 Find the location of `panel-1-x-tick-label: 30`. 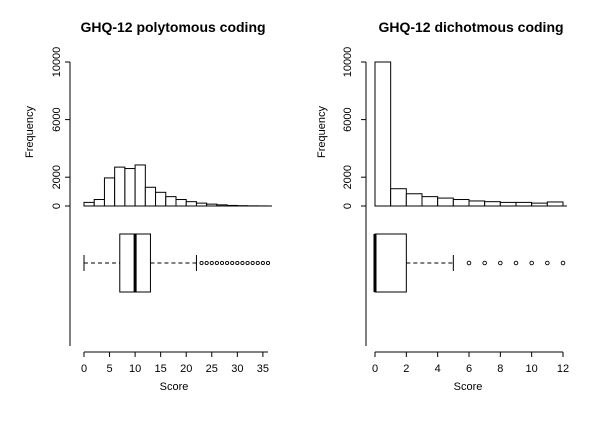

panel-1-x-tick-label: 30 is located at coordinates (237, 369).